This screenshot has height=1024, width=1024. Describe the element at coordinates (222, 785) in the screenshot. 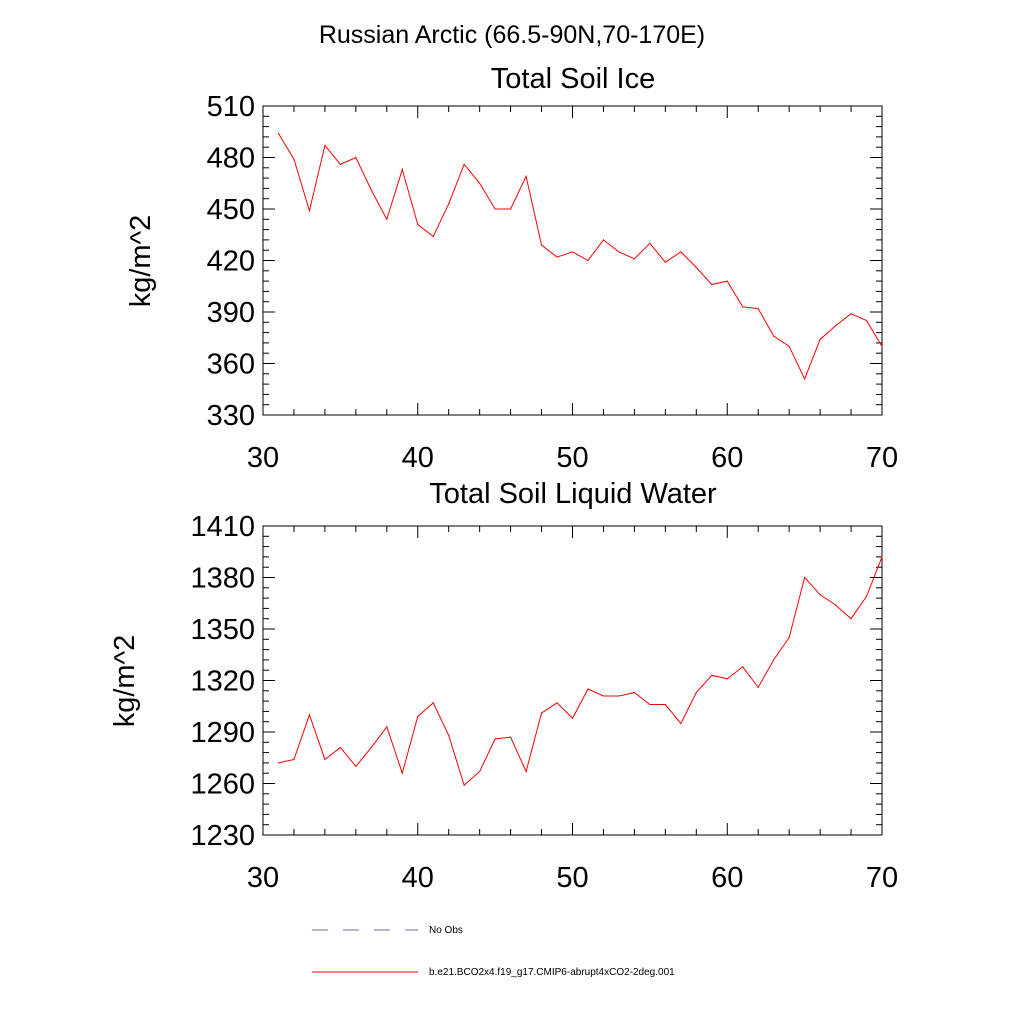

I see `y-tick-label: 1260` at that location.